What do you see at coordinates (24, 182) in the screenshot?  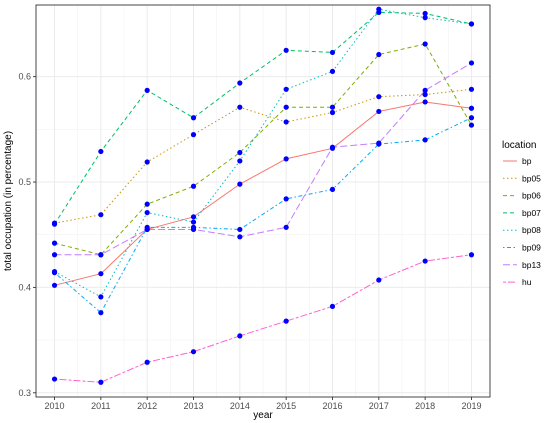 I see `y-tick-label: 0.5` at bounding box center [24, 182].